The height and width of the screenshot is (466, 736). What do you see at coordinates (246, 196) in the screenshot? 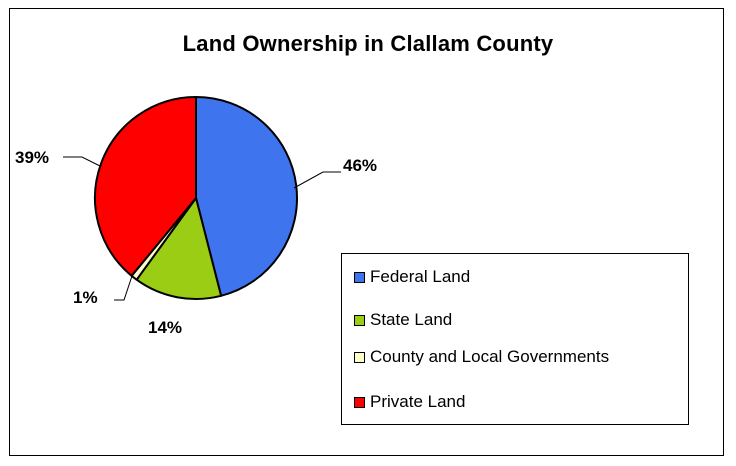
I see `pie-slice-federal-land` at bounding box center [246, 196].